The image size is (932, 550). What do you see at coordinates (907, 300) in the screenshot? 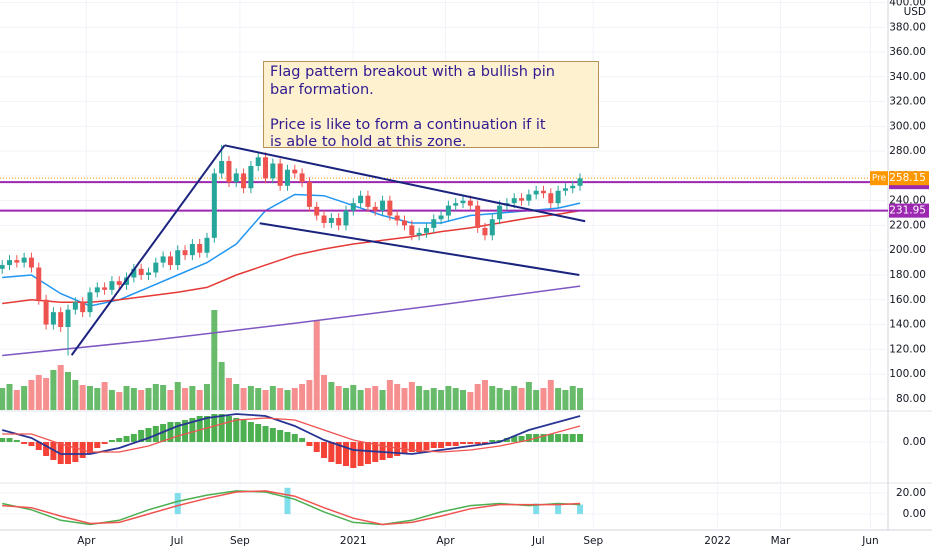
I see `price-tick-label: 160.00` at bounding box center [907, 300].